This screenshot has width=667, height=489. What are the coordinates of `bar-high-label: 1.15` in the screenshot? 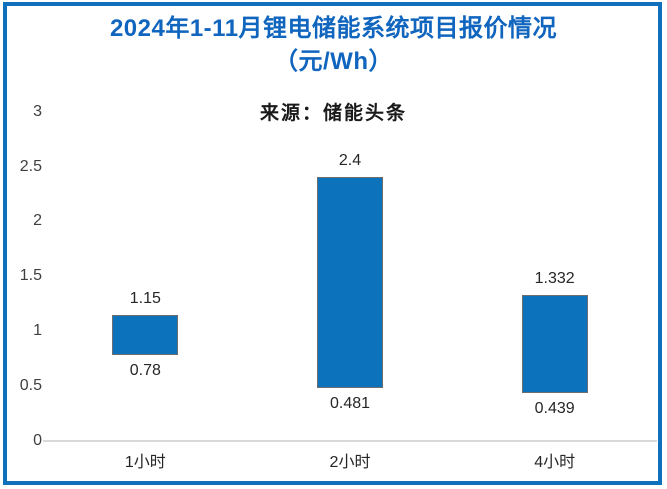 It's located at (145, 298).